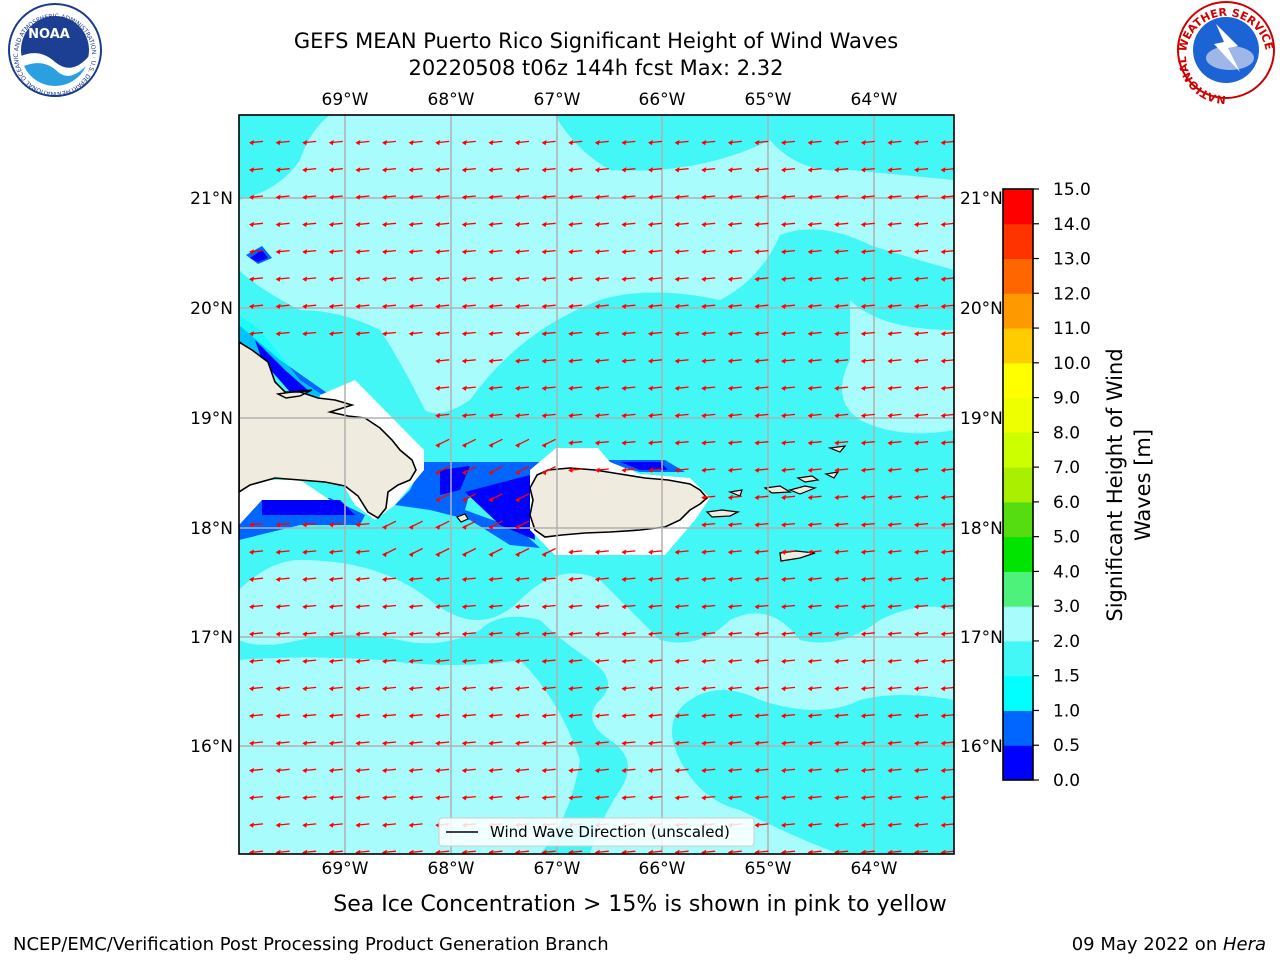  What do you see at coordinates (1018, 484) in the screenshot?
I see `colorbar-frame` at bounding box center [1018, 484].